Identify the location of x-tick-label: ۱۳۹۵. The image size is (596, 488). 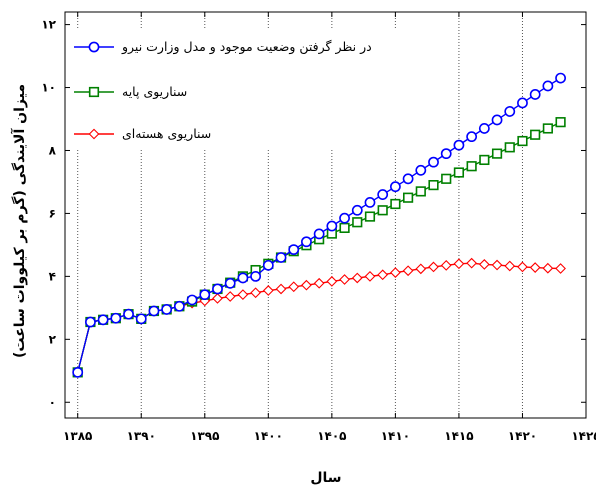
(204, 436).